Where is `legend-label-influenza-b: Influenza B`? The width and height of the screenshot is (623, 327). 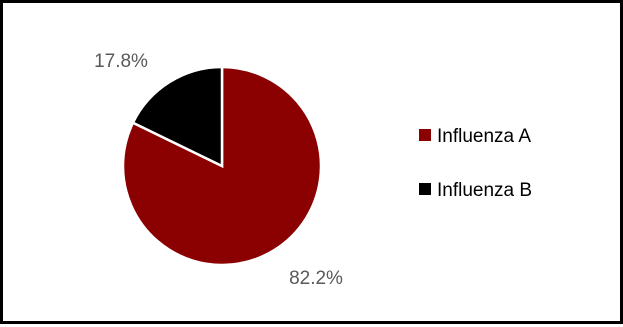
legend-label-influenza-b: Influenza B is located at coordinates (484, 190).